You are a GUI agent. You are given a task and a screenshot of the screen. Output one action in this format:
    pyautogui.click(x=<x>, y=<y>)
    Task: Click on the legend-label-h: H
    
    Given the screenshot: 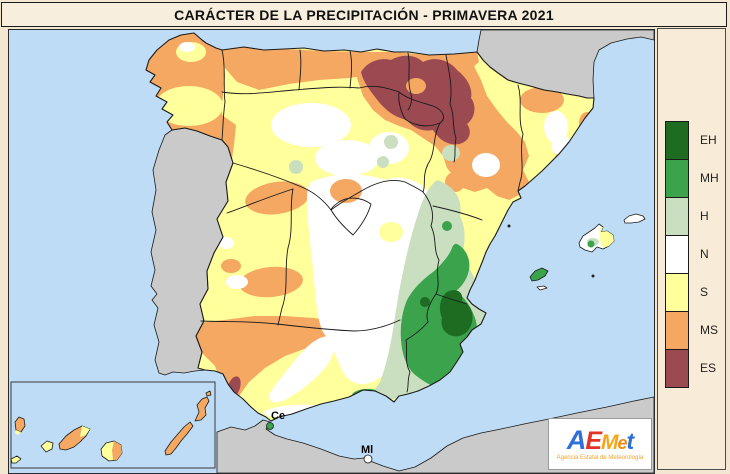 What is the action you would take?
    pyautogui.click(x=704, y=216)
    